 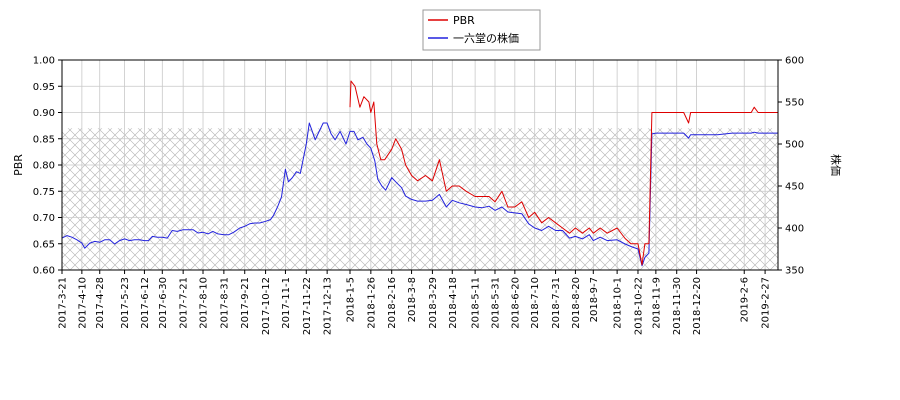 What do you see at coordinates (44, 218) in the screenshot?
I see `y-left-tick-label: 0.70` at bounding box center [44, 218].